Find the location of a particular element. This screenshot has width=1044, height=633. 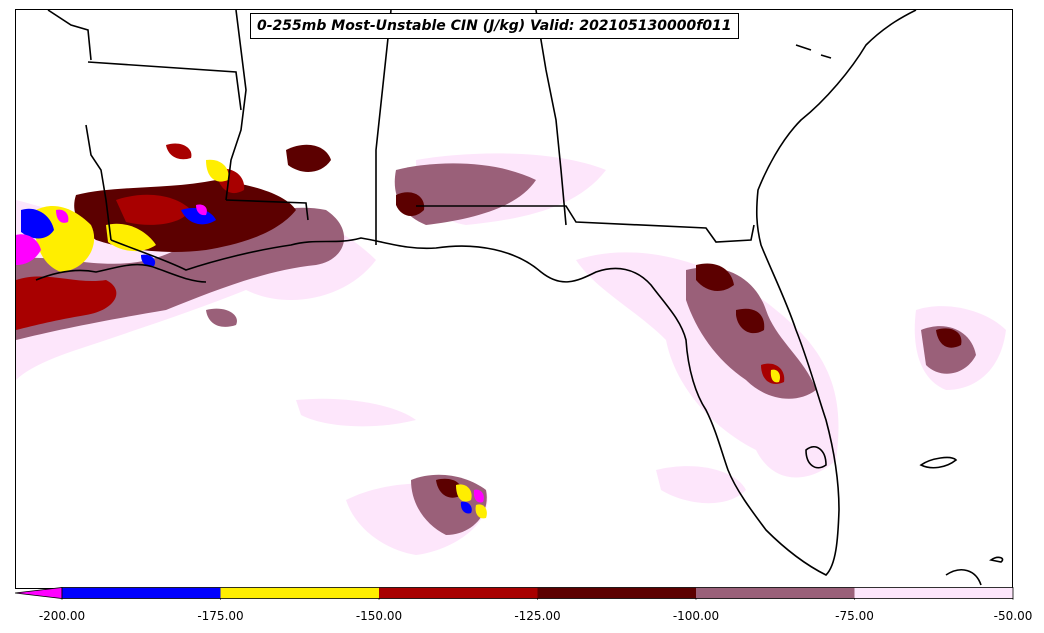

colorbar-tick-label: -100.00 is located at coordinates (696, 616).